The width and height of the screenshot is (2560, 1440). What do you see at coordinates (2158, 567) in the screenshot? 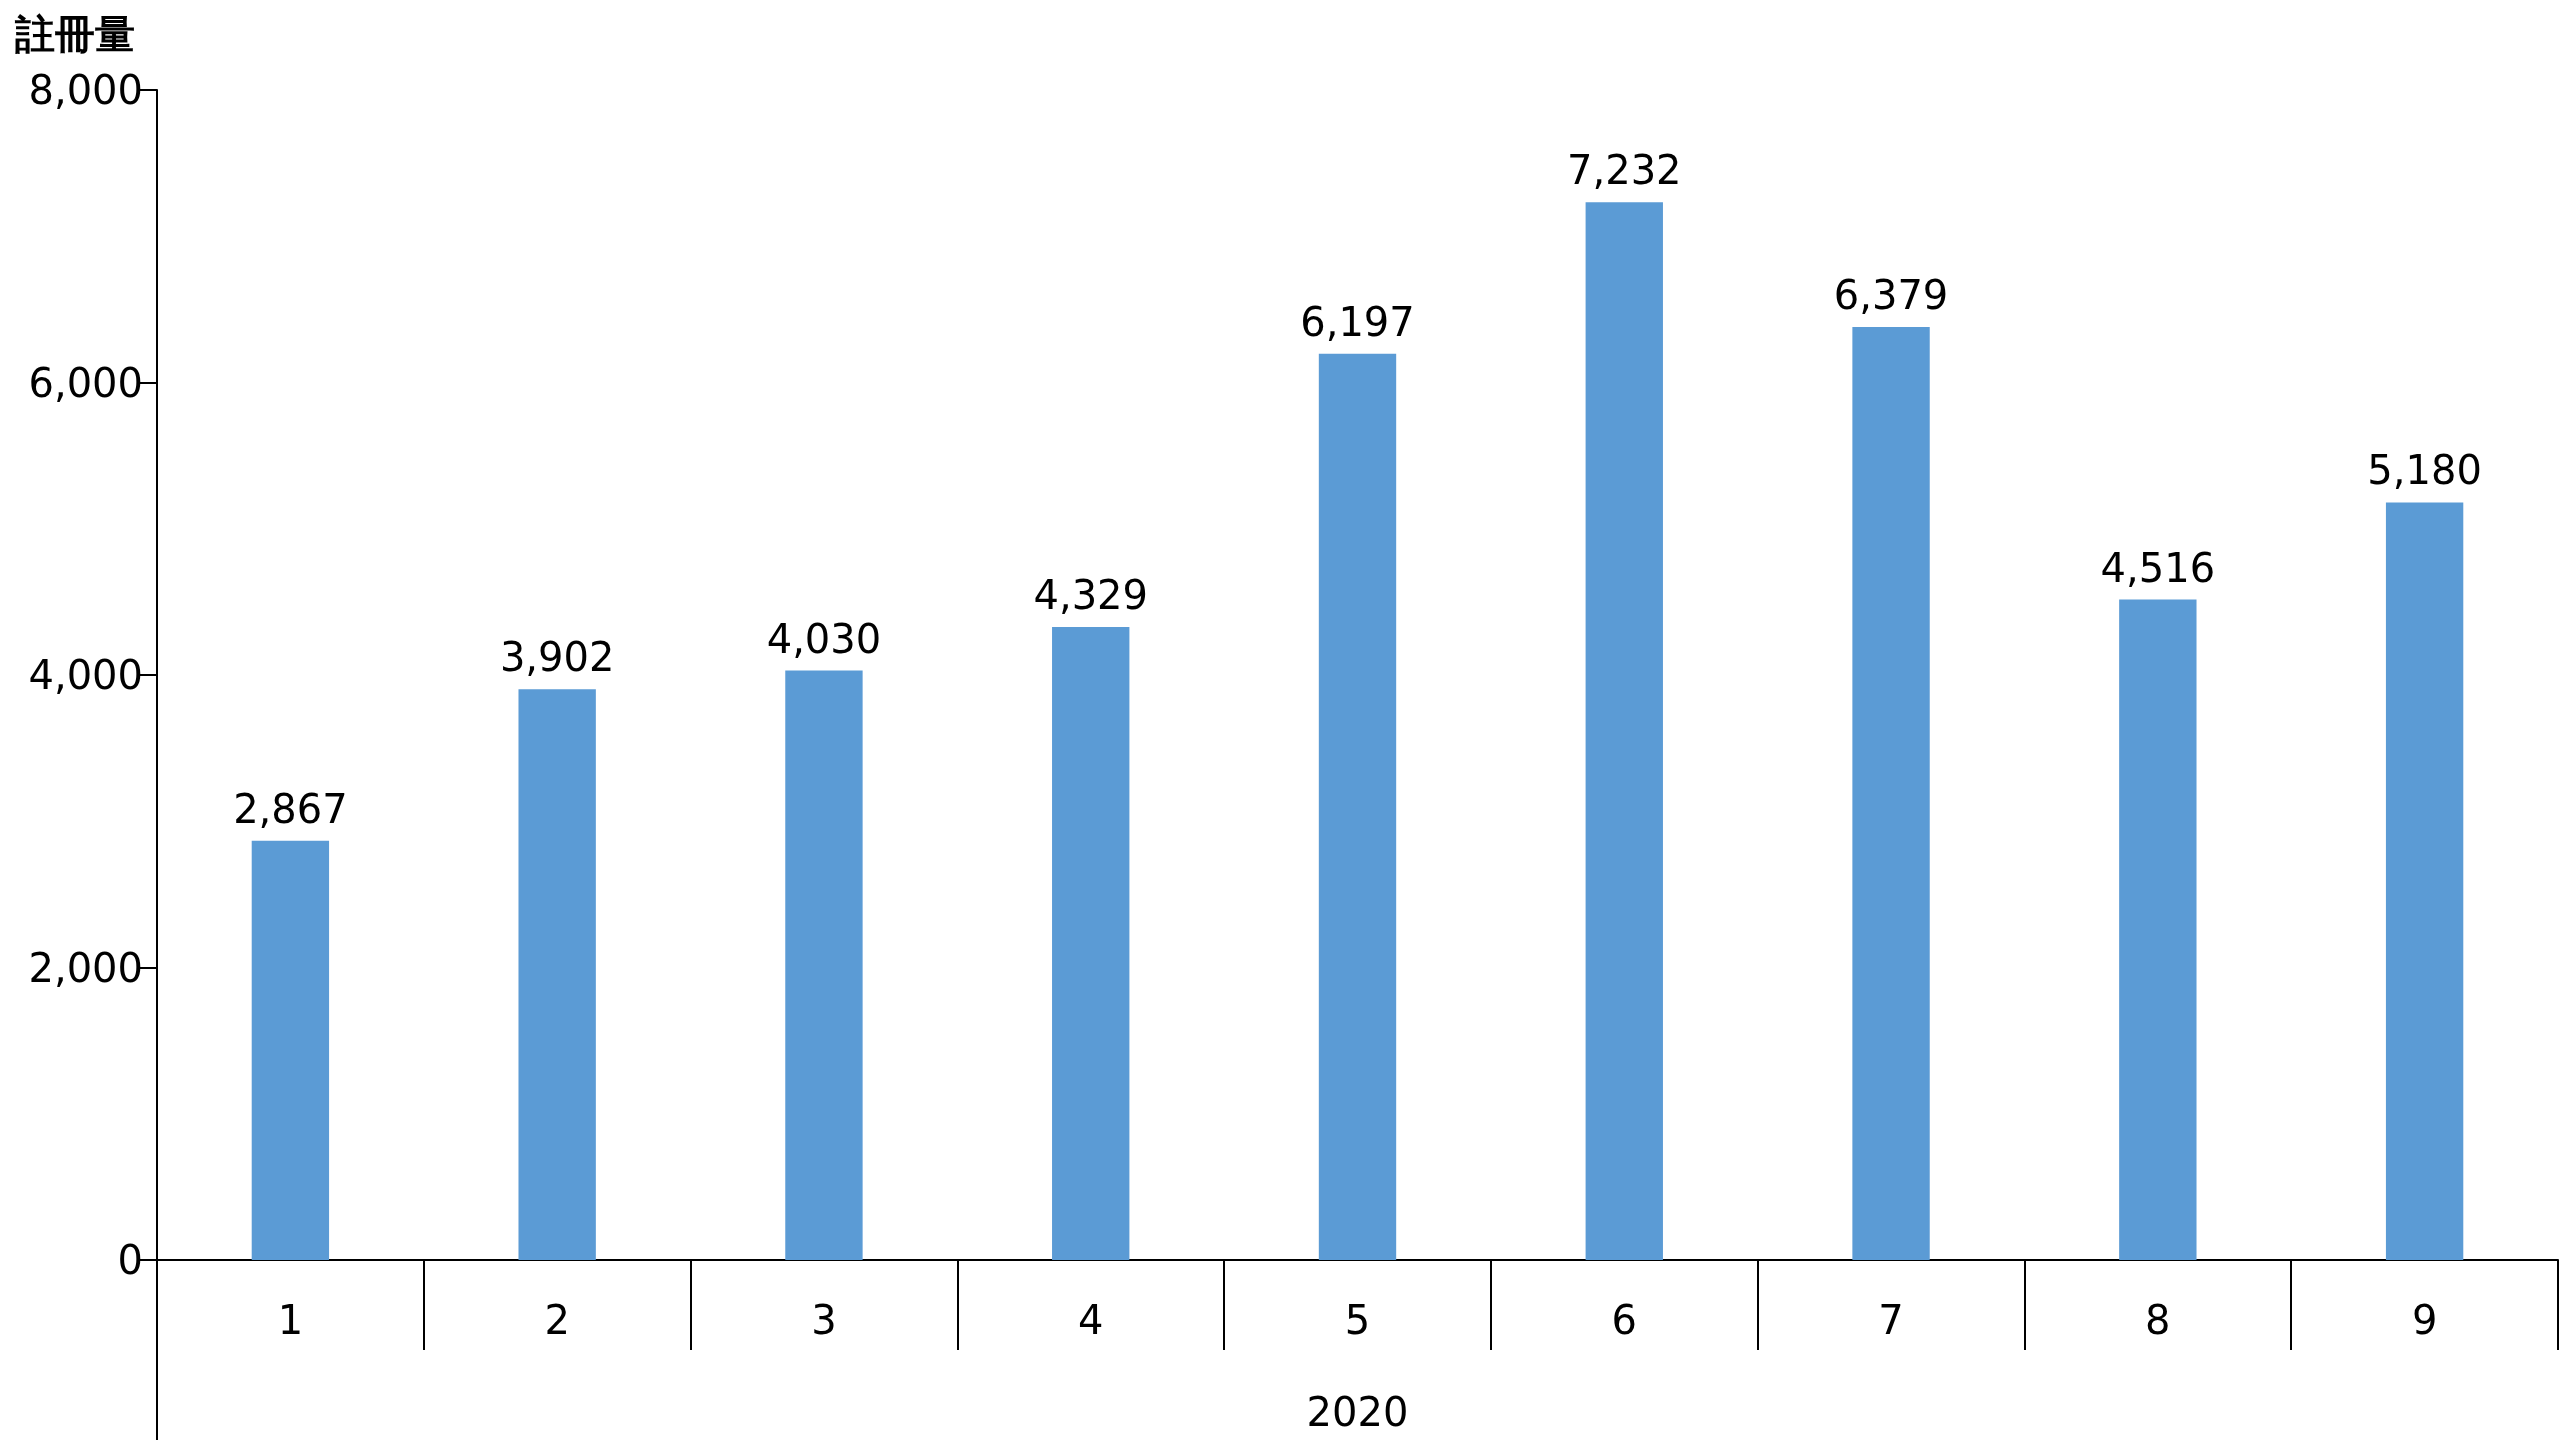
I see `data-label: 4,516` at bounding box center [2158, 567].